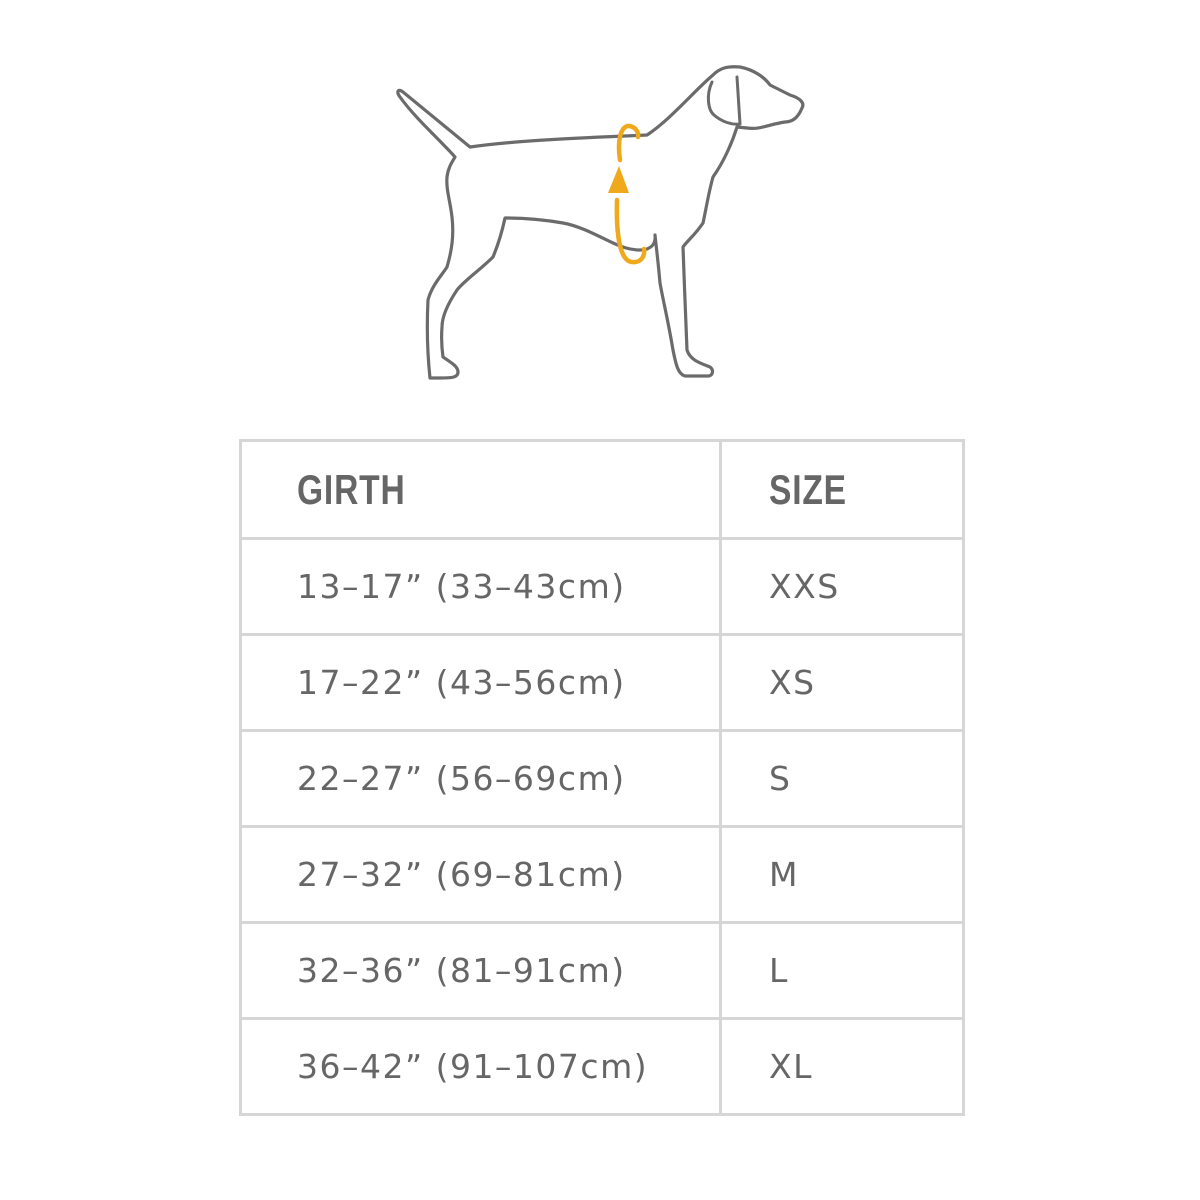 This screenshot has height=1200, width=1200. What do you see at coordinates (480, 489) in the screenshot?
I see `girth-header: GIRTH` at bounding box center [480, 489].